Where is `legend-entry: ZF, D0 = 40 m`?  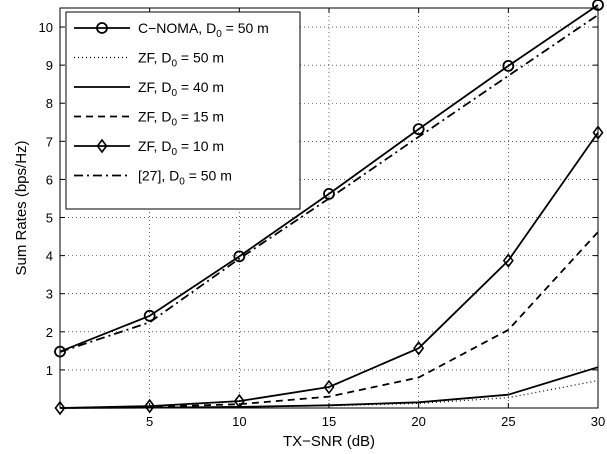
legend-entry: ZF, D0 = 40 m is located at coordinates (149, 89).